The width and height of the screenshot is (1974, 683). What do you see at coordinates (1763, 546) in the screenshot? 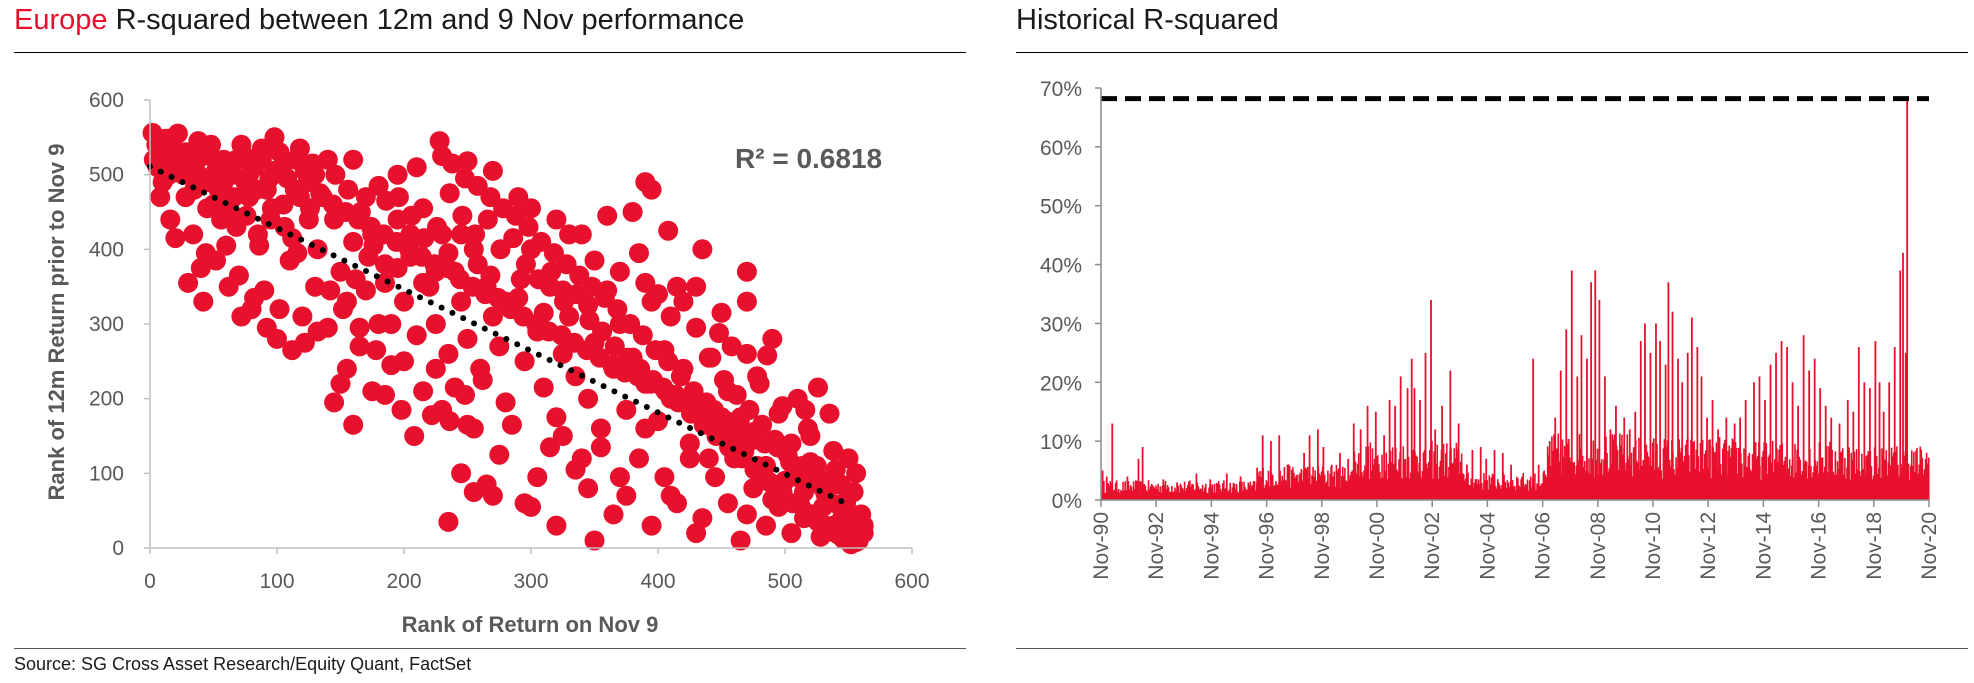
I see `bar-x-tick-label: Nov-14` at bounding box center [1763, 546].